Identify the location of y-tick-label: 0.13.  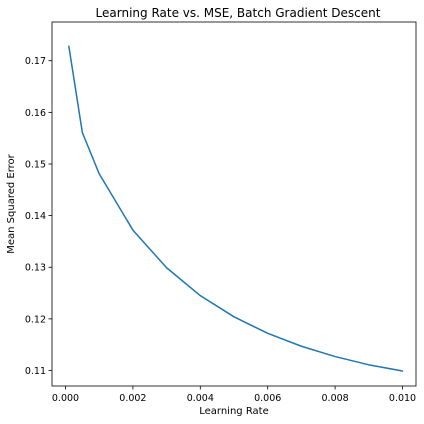
(35, 268).